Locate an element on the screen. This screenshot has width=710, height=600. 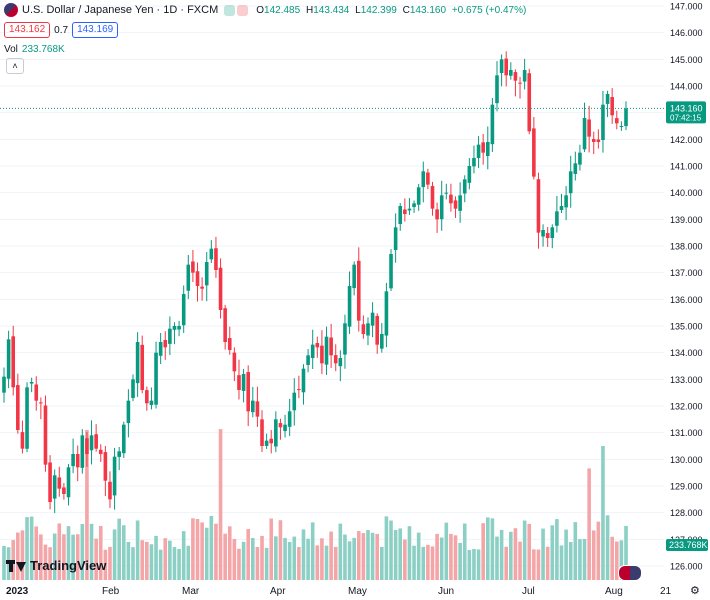
volume-value: 233.768K is located at coordinates (43, 49).